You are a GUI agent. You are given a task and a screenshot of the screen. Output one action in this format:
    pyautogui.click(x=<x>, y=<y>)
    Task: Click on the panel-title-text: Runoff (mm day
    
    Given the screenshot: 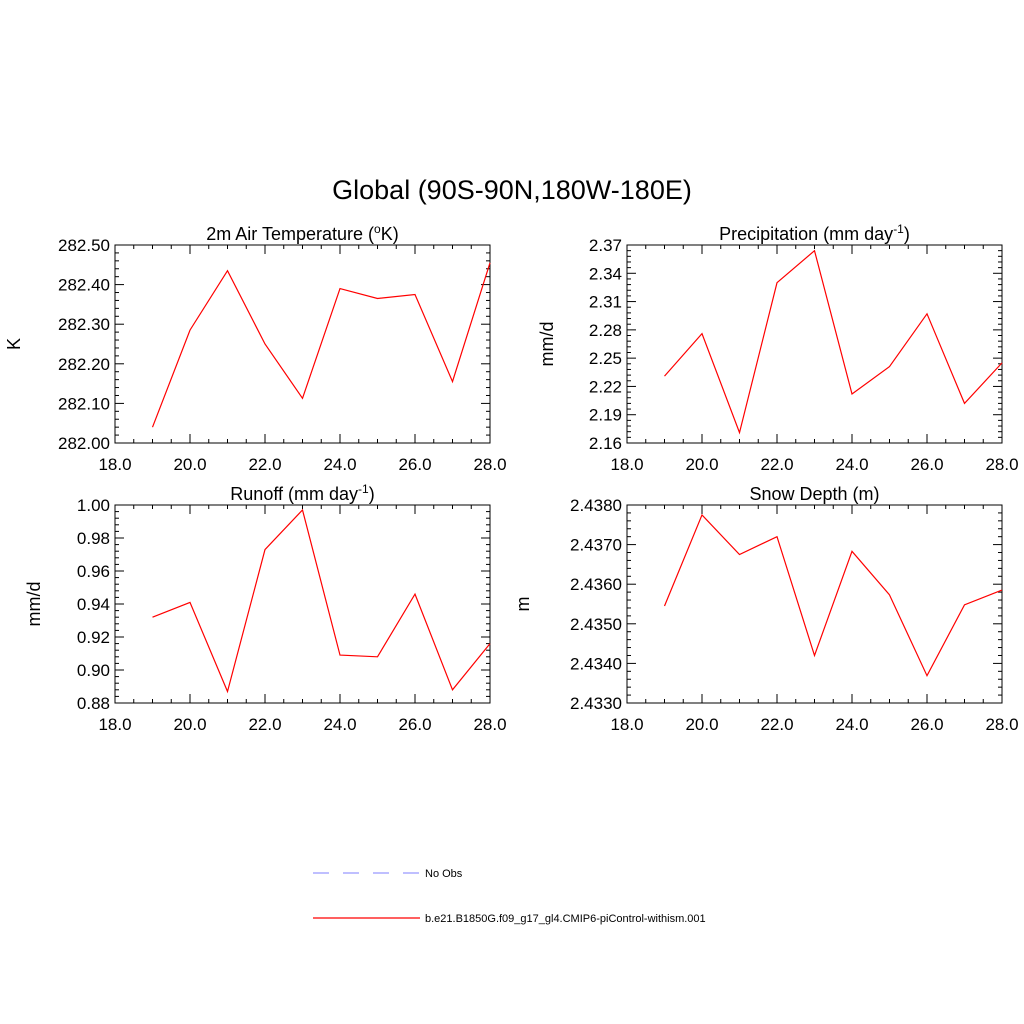 What is the action you would take?
    pyautogui.click(x=294, y=494)
    